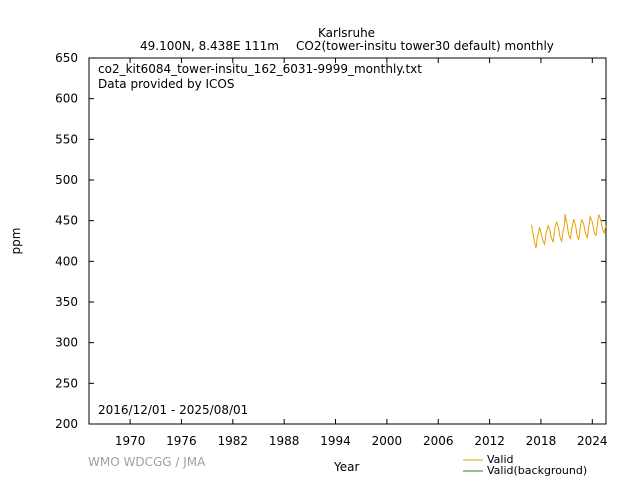 The height and width of the screenshot is (480, 640). Describe the element at coordinates (66, 221) in the screenshot. I see `y-tick-label: 450` at that location.